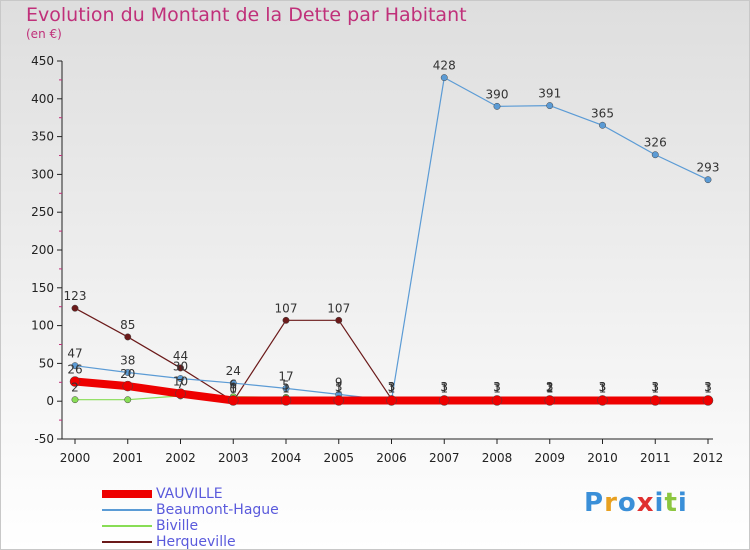  I want to click on legend: VAUVILLE Beaumont-Hague Biville Herqueville, so click(190, 518).